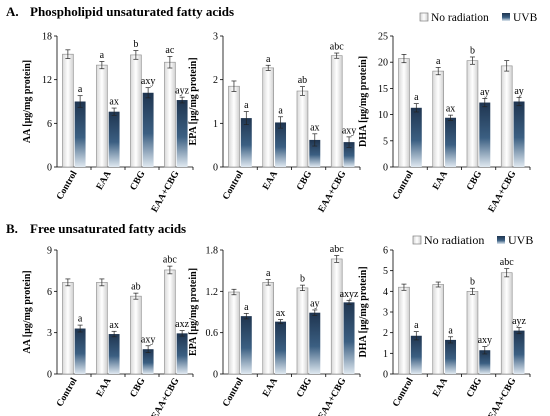 The height and width of the screenshot is (416, 550). I want to click on significance-label: ab, so click(302, 80).